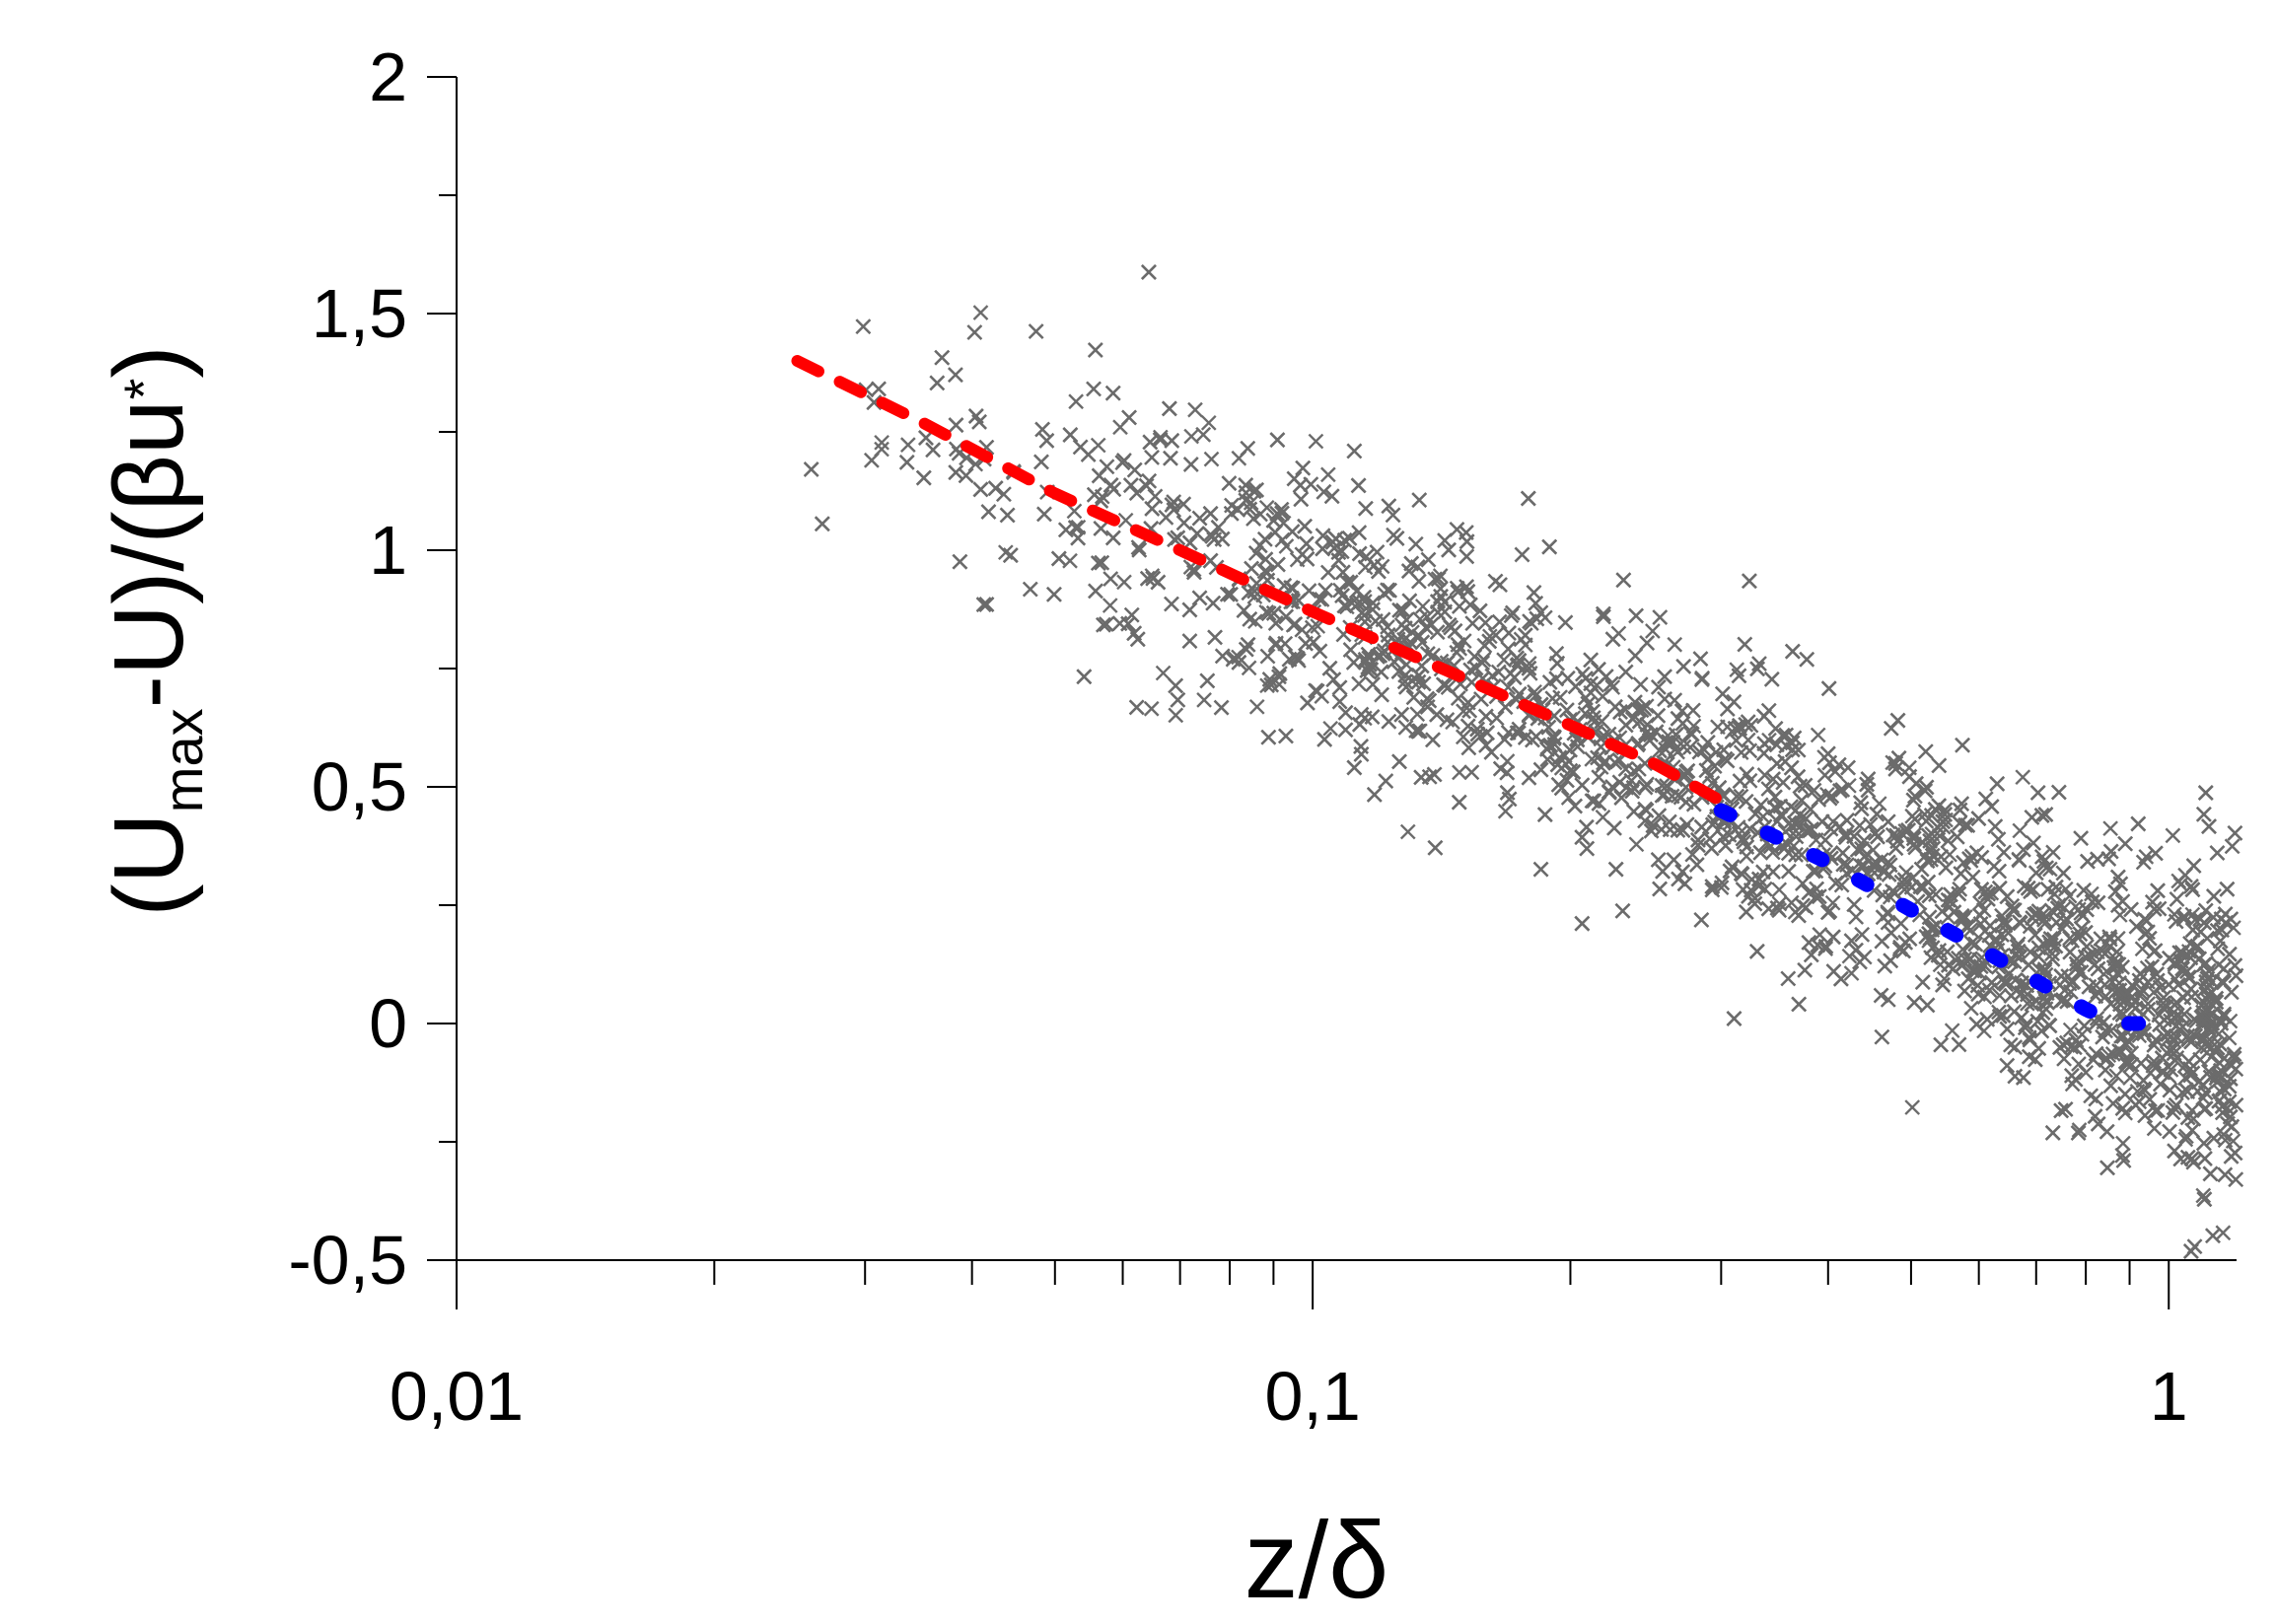 The image size is (2276, 1624). I want to click on x-tick-label: 1, so click(2169, 1397).